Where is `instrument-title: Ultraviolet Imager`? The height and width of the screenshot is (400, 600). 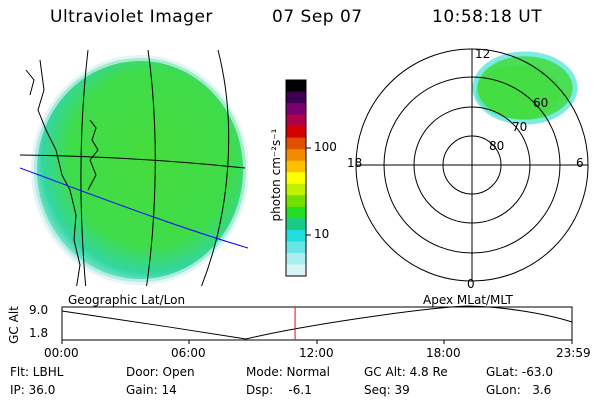
instrument-title: Ultraviolet Imager is located at coordinates (131, 17).